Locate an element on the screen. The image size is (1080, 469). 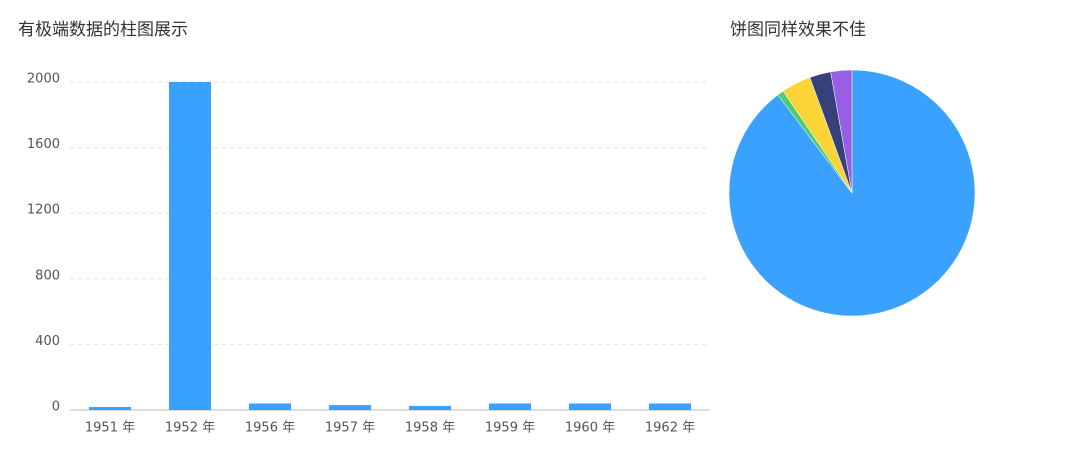
bar-title: 有极端数据的柱图展示 is located at coordinates (103, 30).